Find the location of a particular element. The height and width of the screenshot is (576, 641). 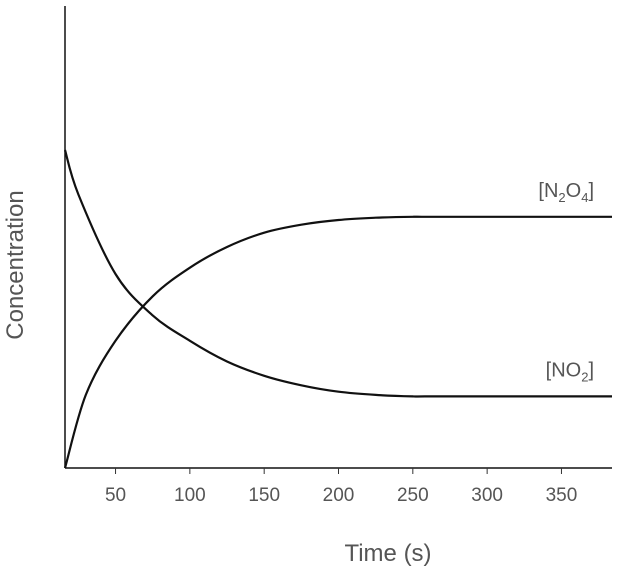

x-tick-label-200: 200 is located at coordinates (339, 495).